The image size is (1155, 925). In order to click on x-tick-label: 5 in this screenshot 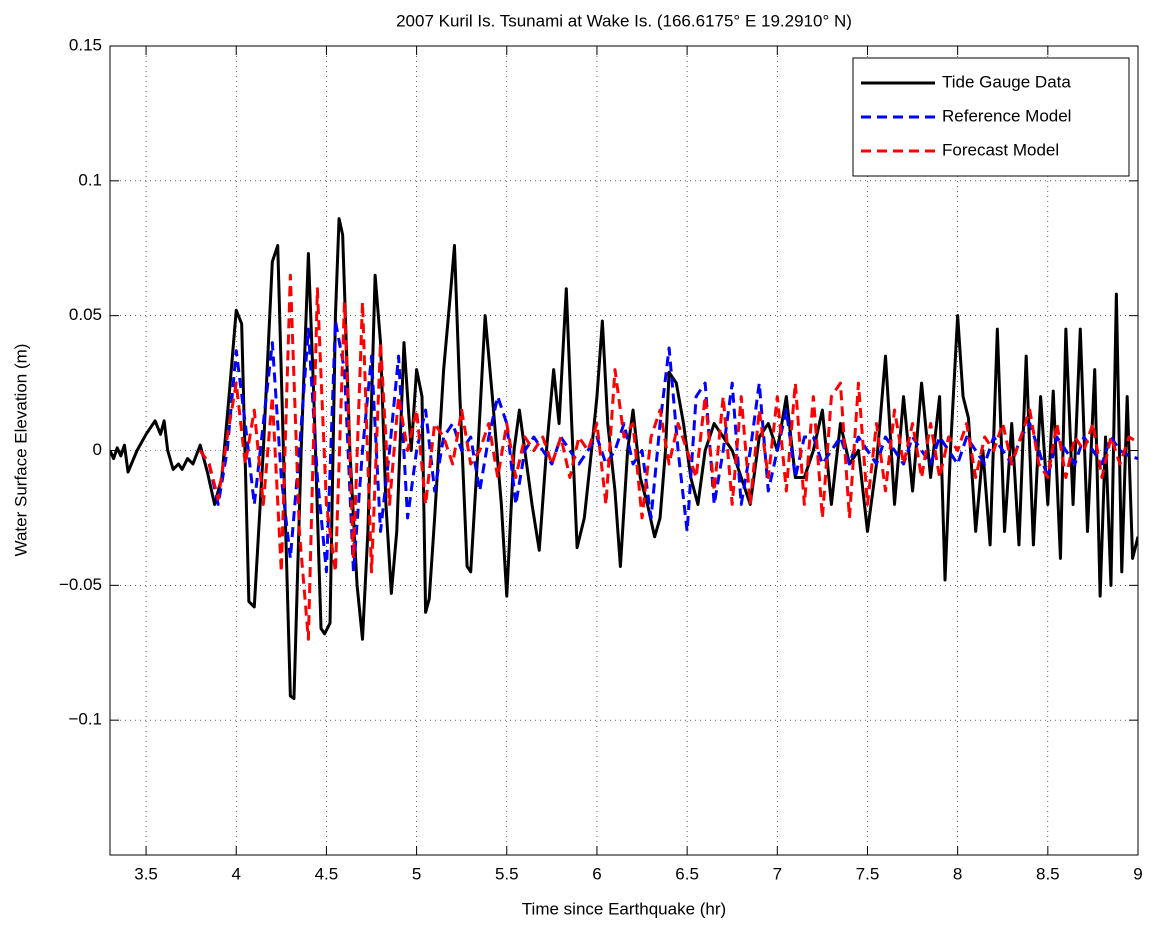, I will do `click(416, 873)`.